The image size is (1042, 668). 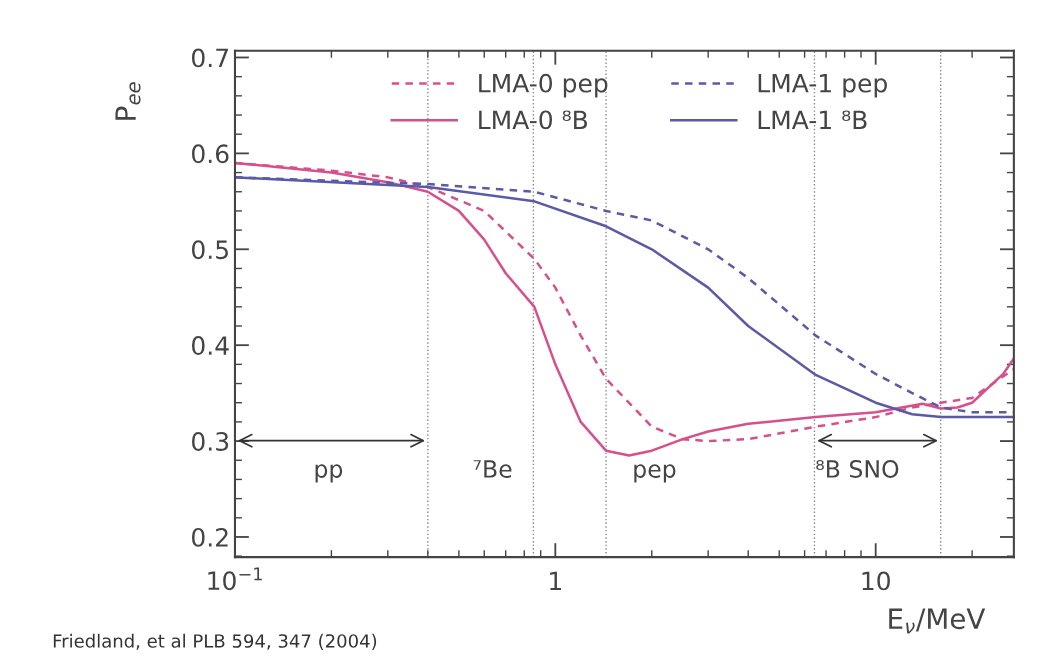 What do you see at coordinates (492, 469) in the screenshot?
I see `annotation: ⁷Be` at bounding box center [492, 469].